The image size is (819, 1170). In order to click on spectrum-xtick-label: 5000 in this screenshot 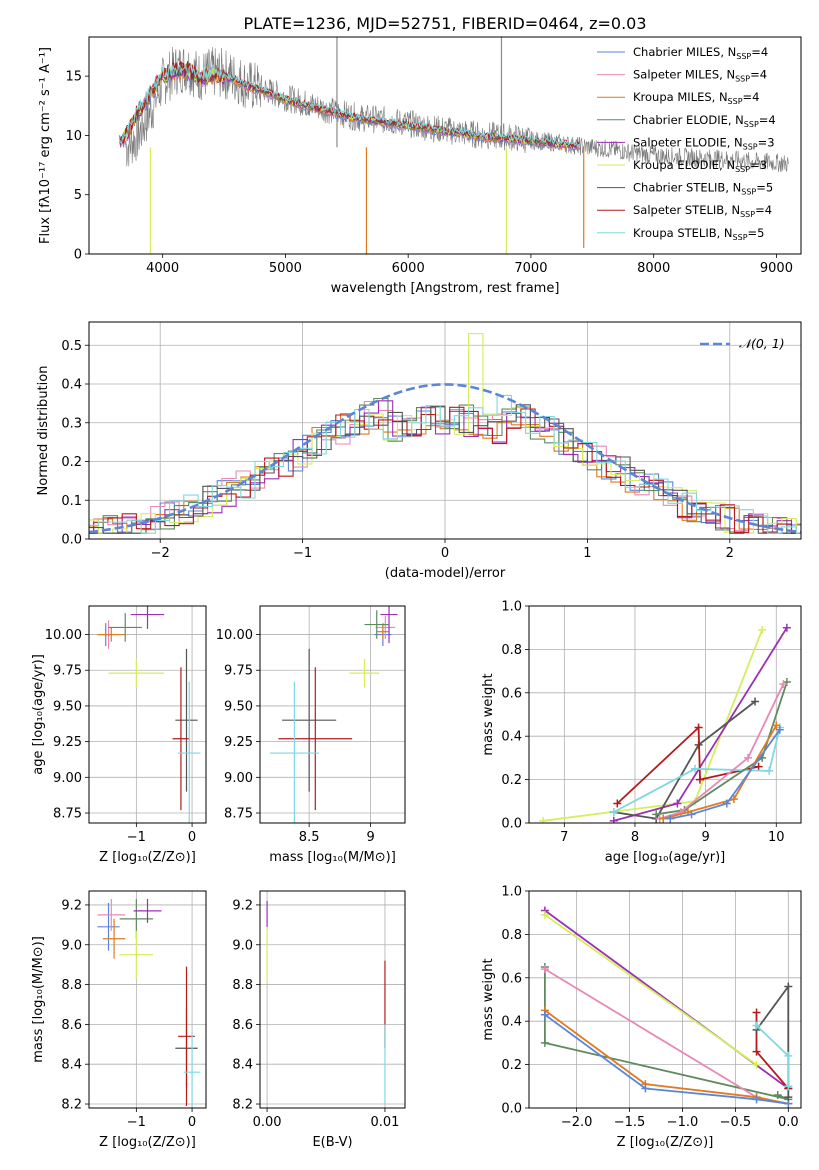, I will do `click(285, 268)`.